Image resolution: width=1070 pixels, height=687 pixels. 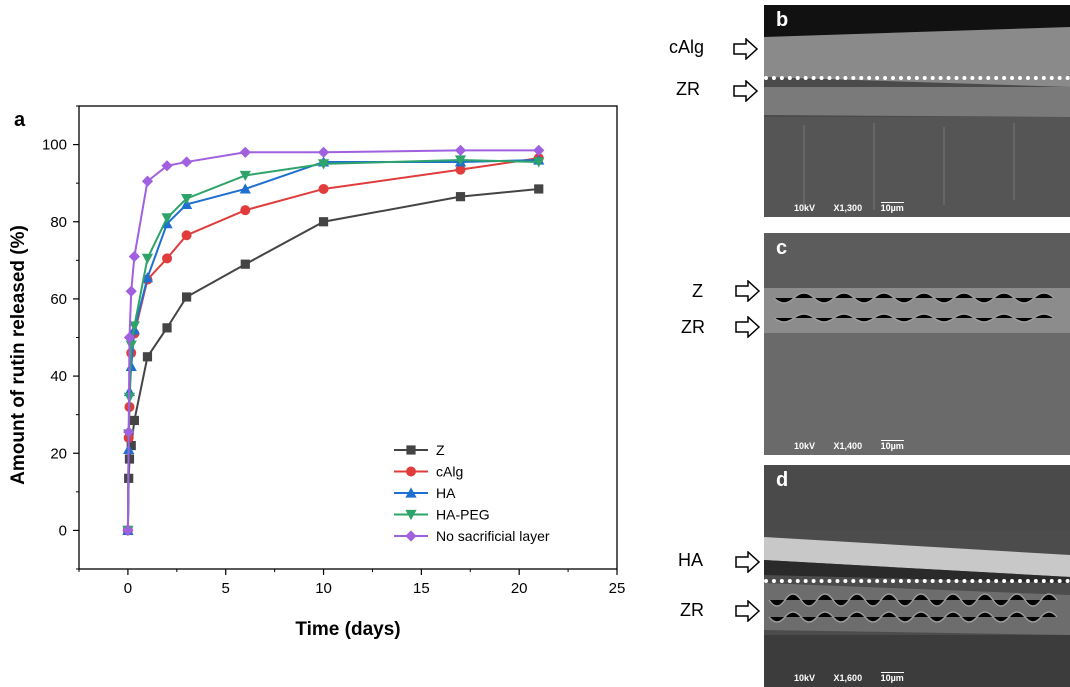 What do you see at coordinates (463, 515) in the screenshot?
I see `legend-label: HA-PEG` at bounding box center [463, 515].